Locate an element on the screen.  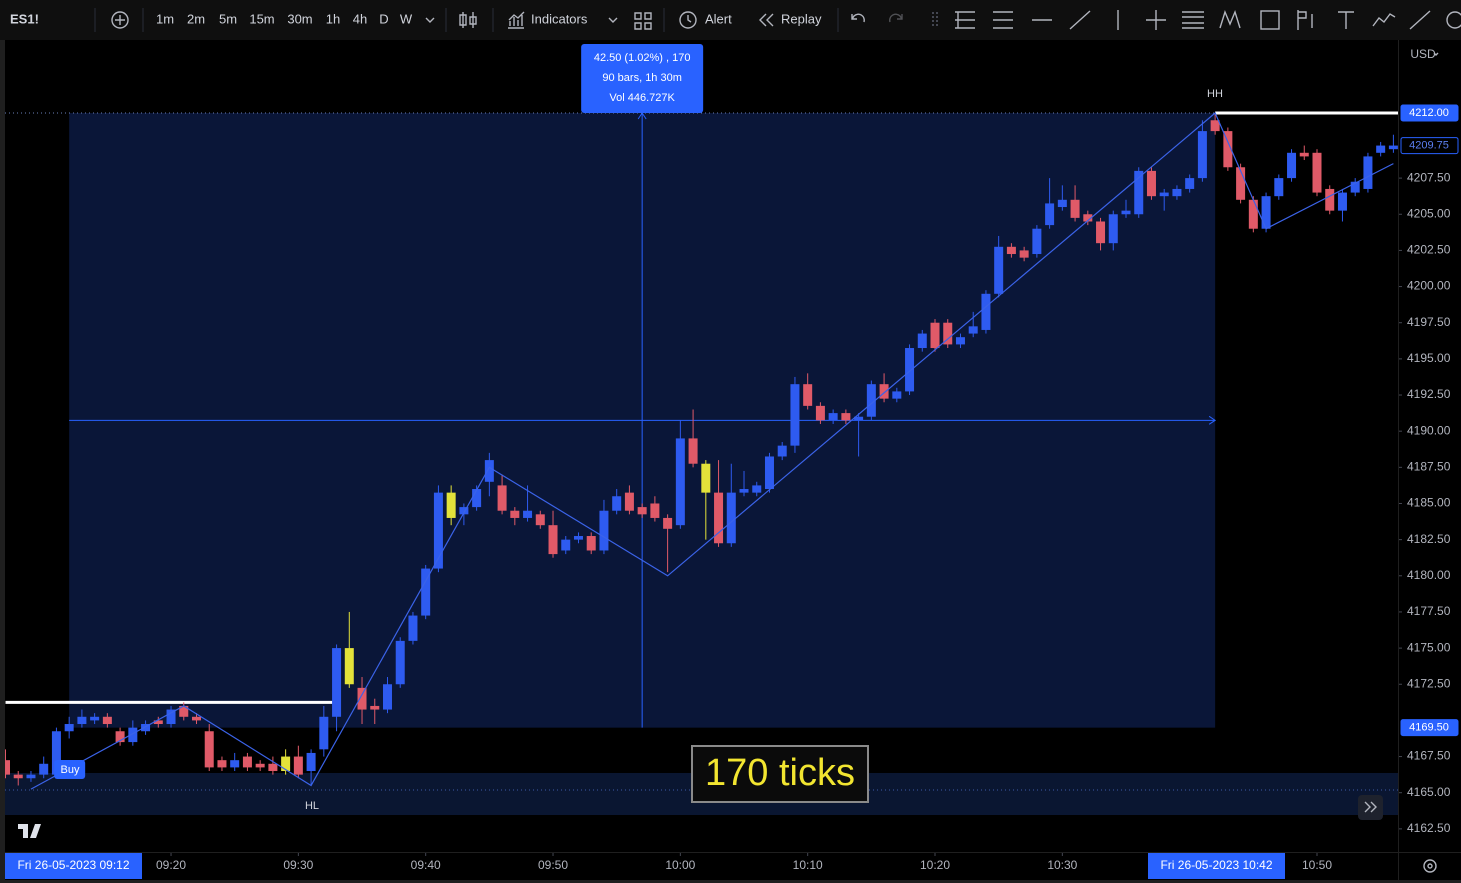
interval-button: 2m is located at coordinates (196, 18).